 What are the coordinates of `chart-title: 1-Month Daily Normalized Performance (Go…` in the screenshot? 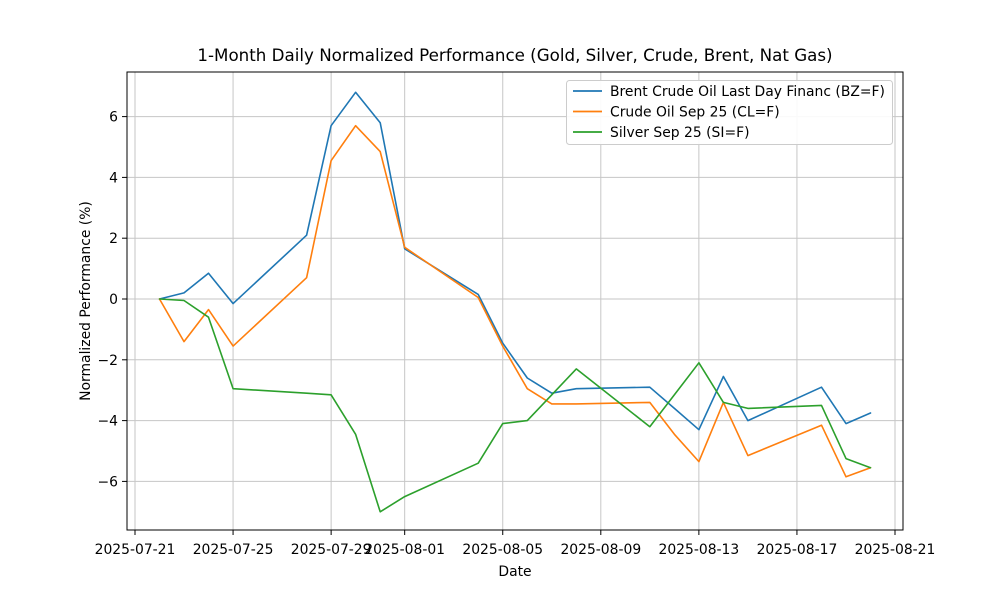 It's located at (514, 55).